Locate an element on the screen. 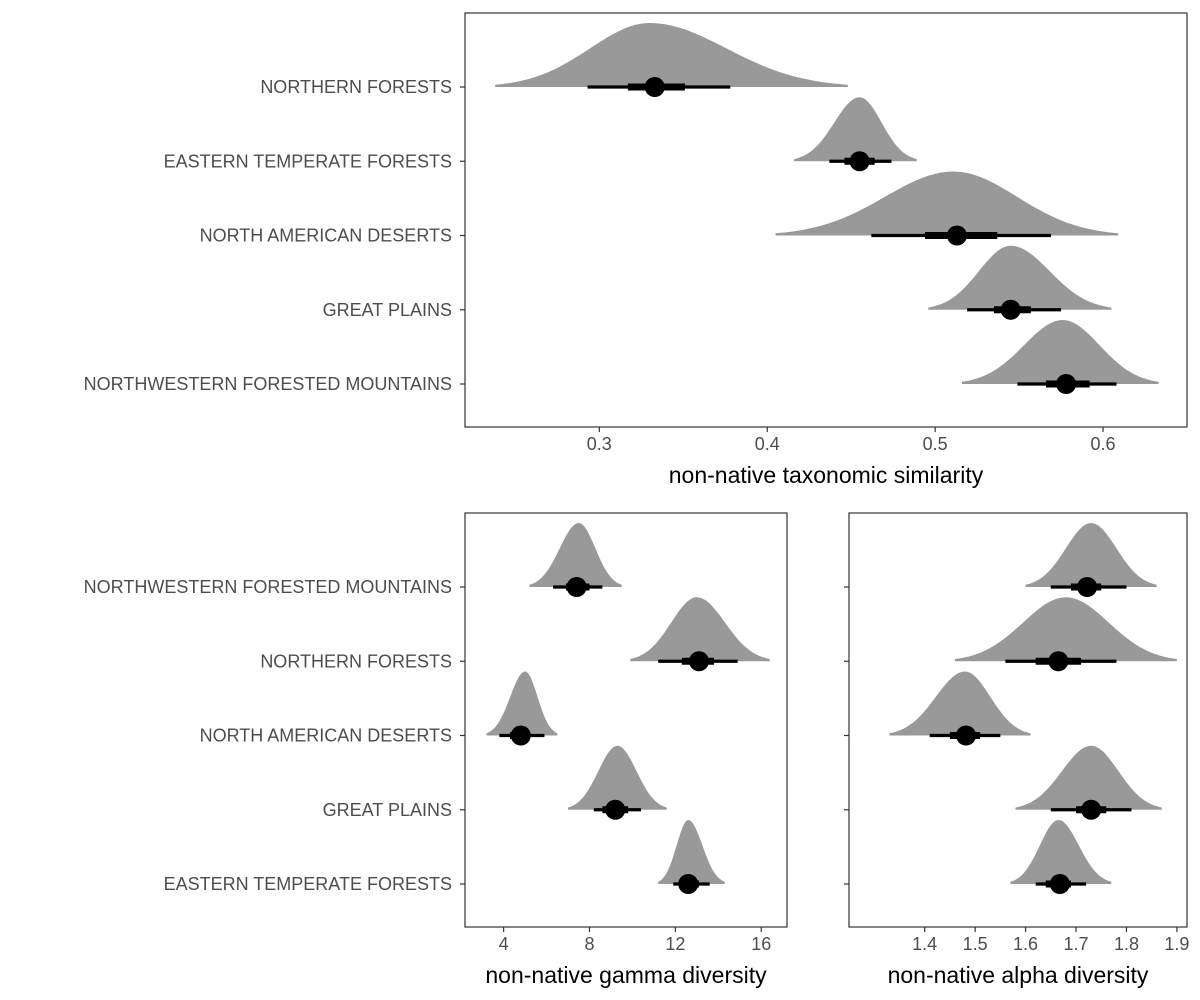 The height and width of the screenshot is (1000, 1200). x-tick-label: 0.6 is located at coordinates (1103, 444).